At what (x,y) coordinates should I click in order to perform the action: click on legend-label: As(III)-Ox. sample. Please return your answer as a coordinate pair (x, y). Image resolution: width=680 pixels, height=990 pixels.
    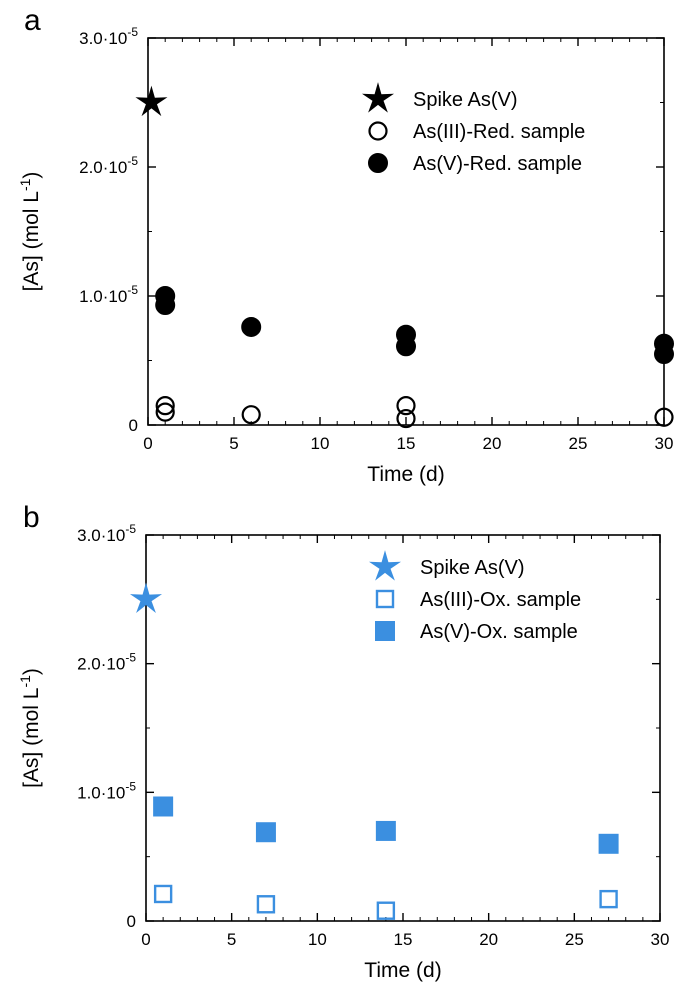
    Looking at the image, I should click on (500, 600).